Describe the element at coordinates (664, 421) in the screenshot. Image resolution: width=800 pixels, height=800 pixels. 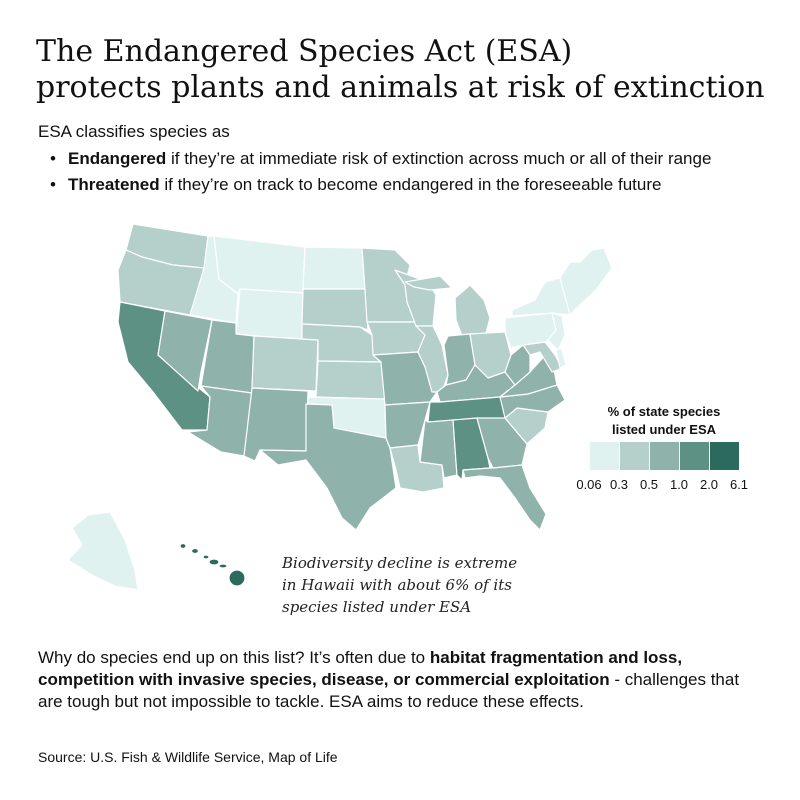
I see `legend-title: % of state species listed under ESA` at that location.